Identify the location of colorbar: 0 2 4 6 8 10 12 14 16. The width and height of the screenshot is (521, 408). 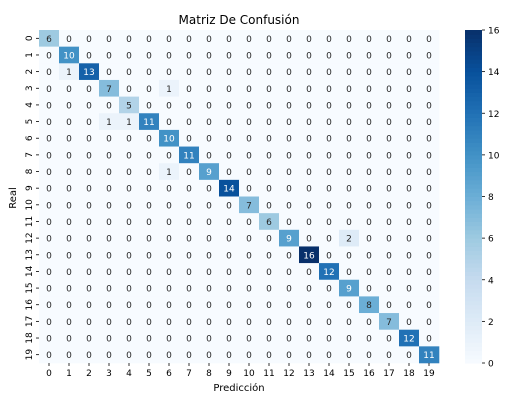
(482, 198).